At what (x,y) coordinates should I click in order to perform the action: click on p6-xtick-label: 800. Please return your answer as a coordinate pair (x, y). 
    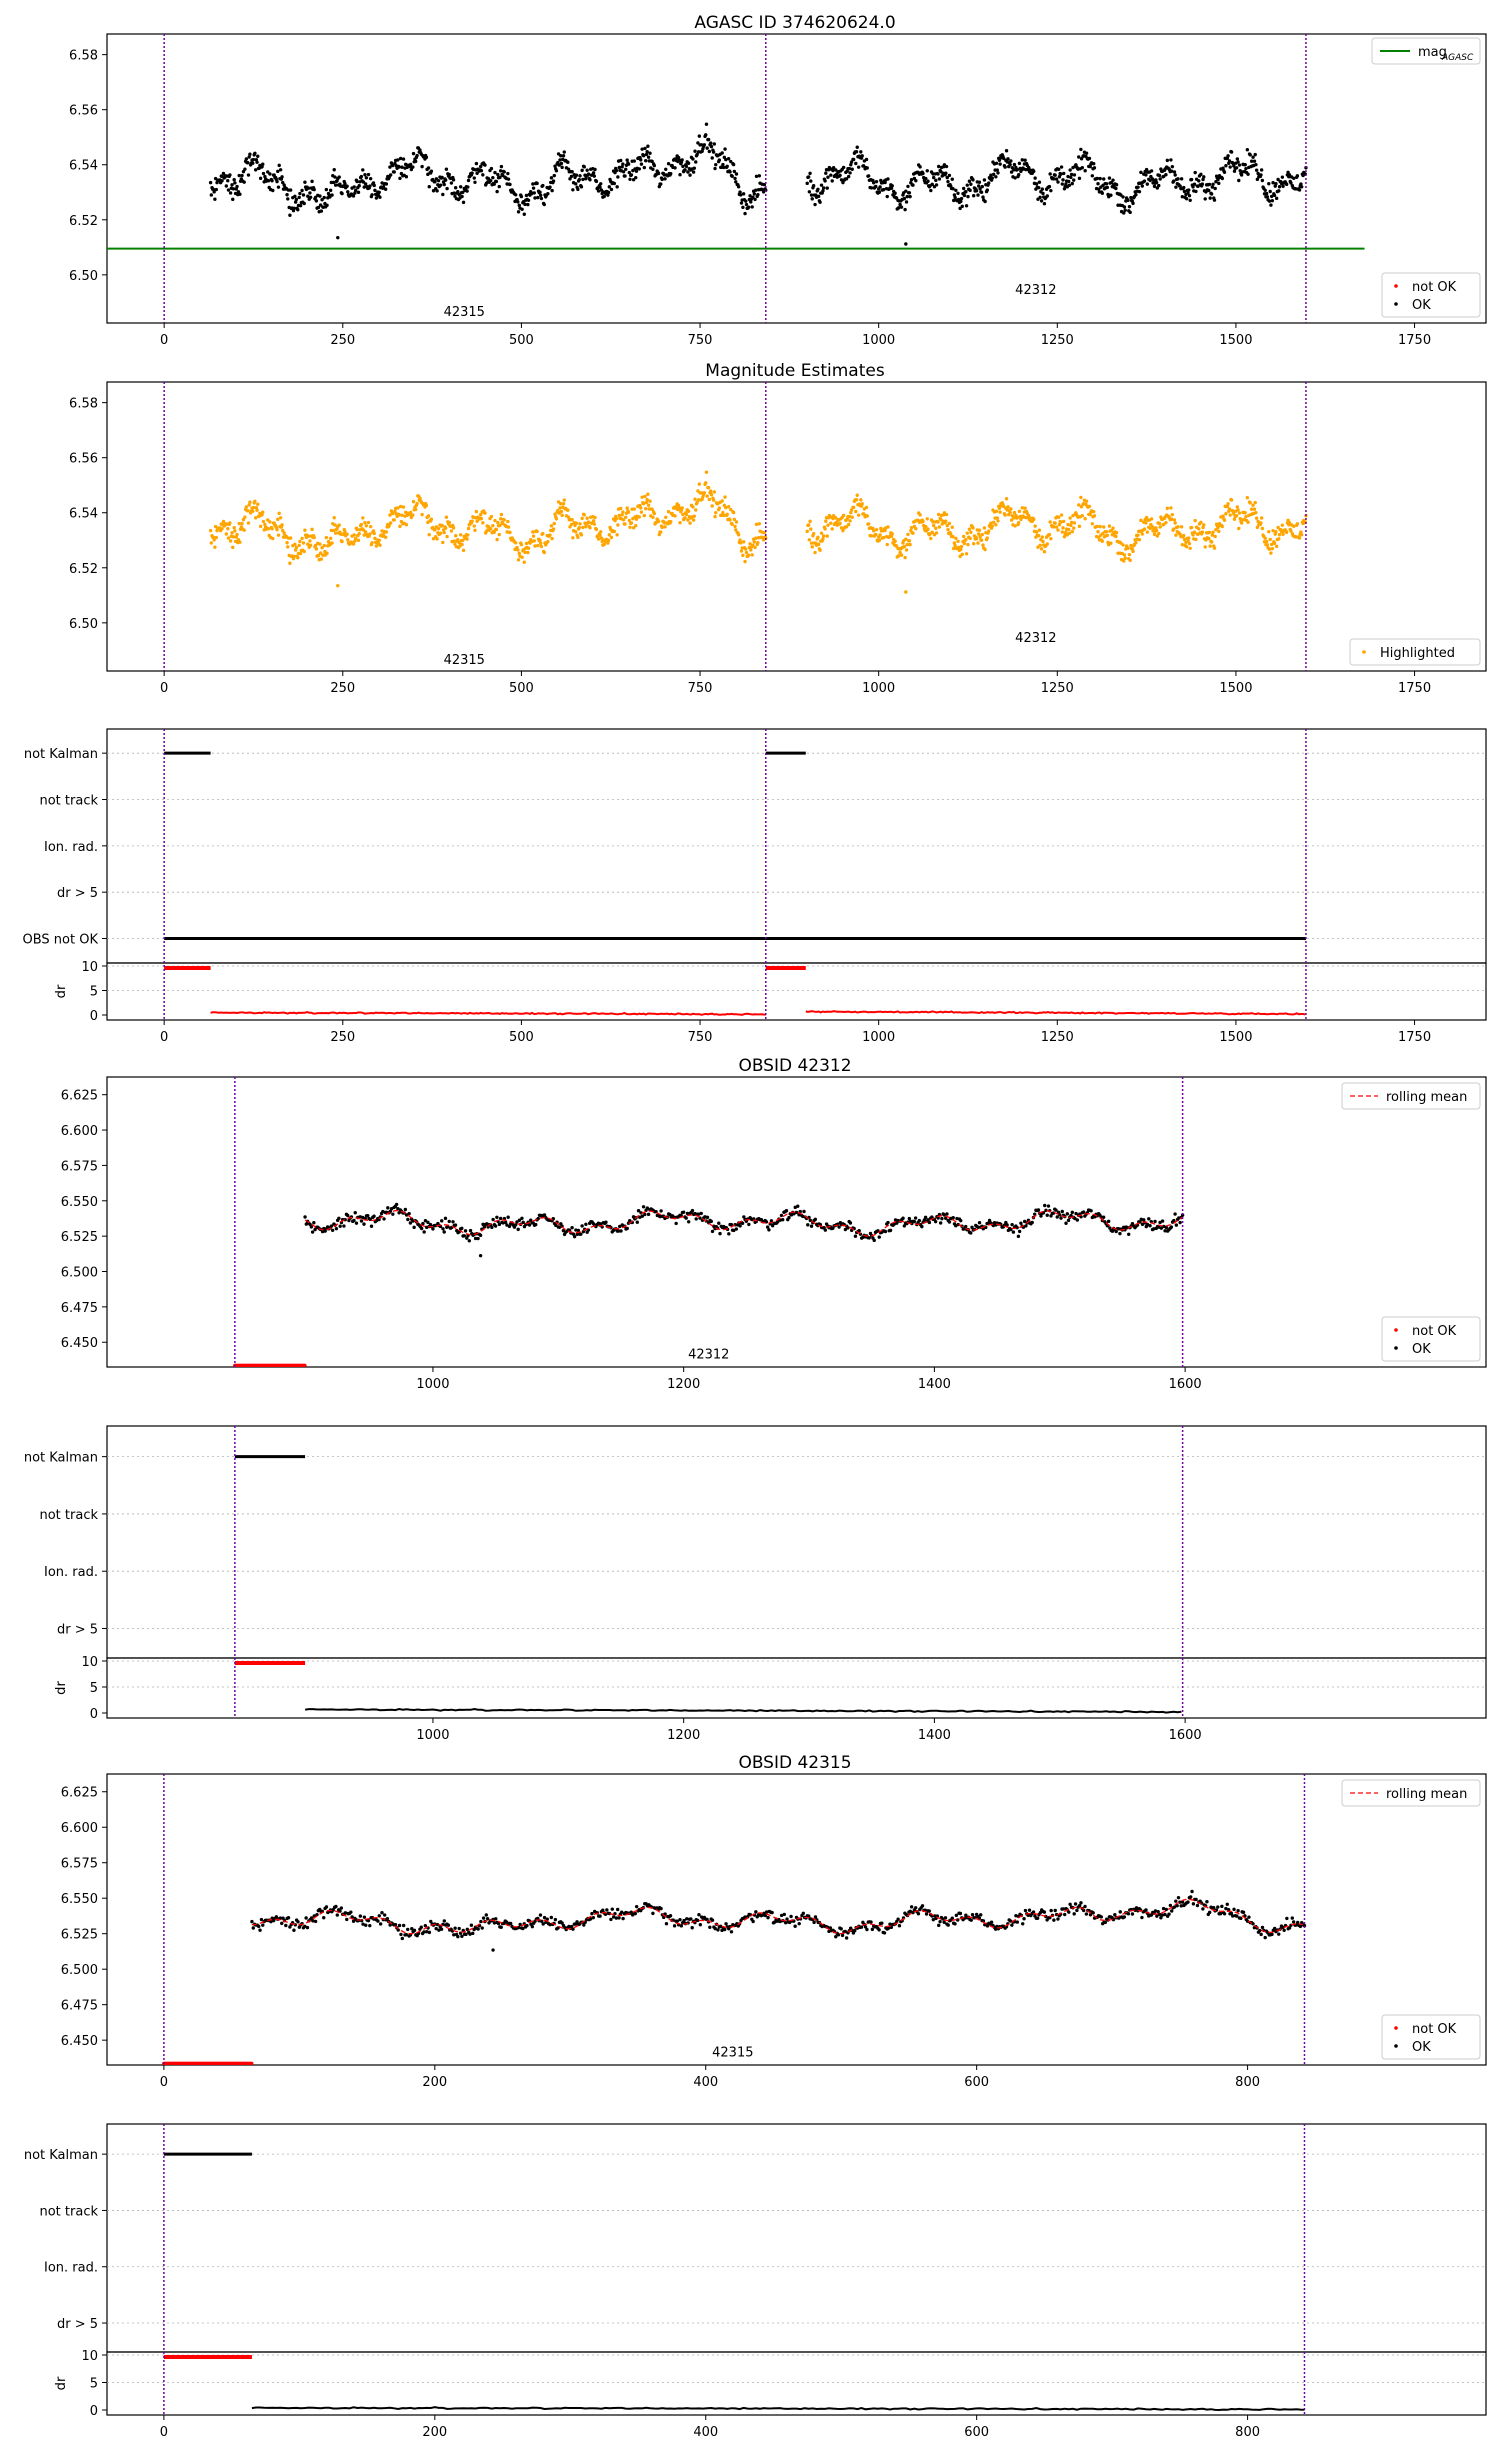
    Looking at the image, I should click on (1247, 2082).